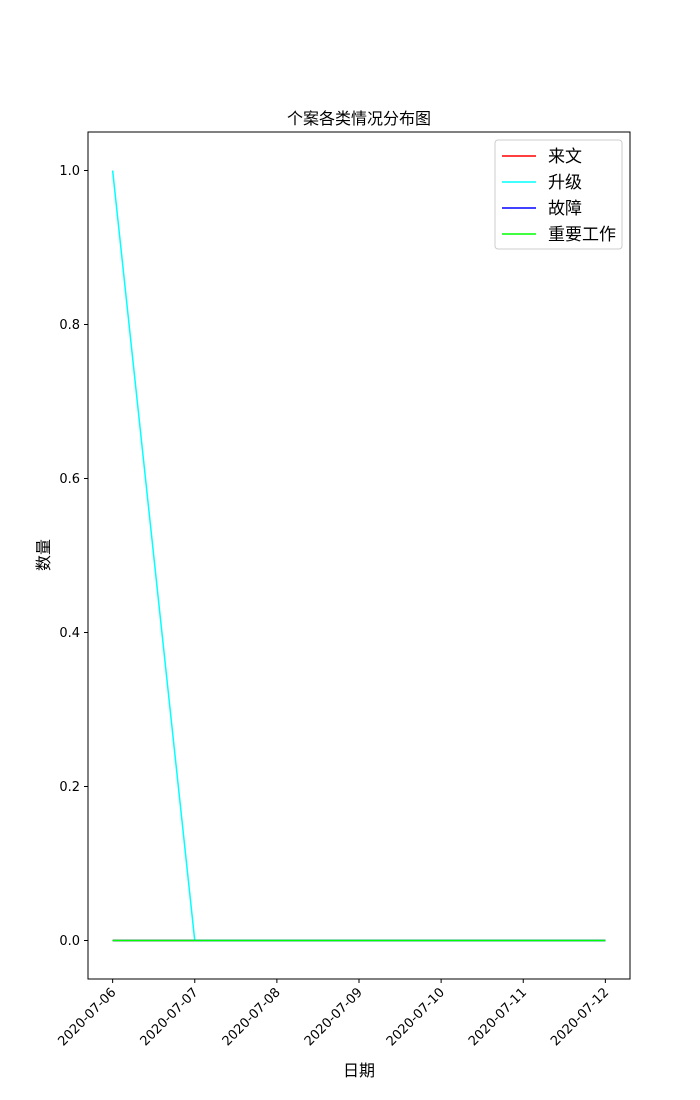 This screenshot has width=700, height=1100. I want to click on y-tick-label: 0.4, so click(69, 633).